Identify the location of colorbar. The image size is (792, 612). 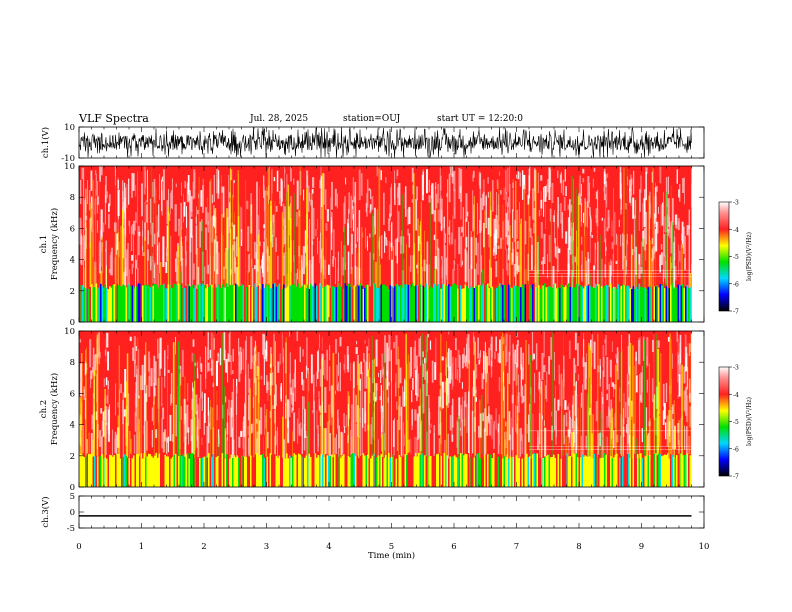
(724, 256).